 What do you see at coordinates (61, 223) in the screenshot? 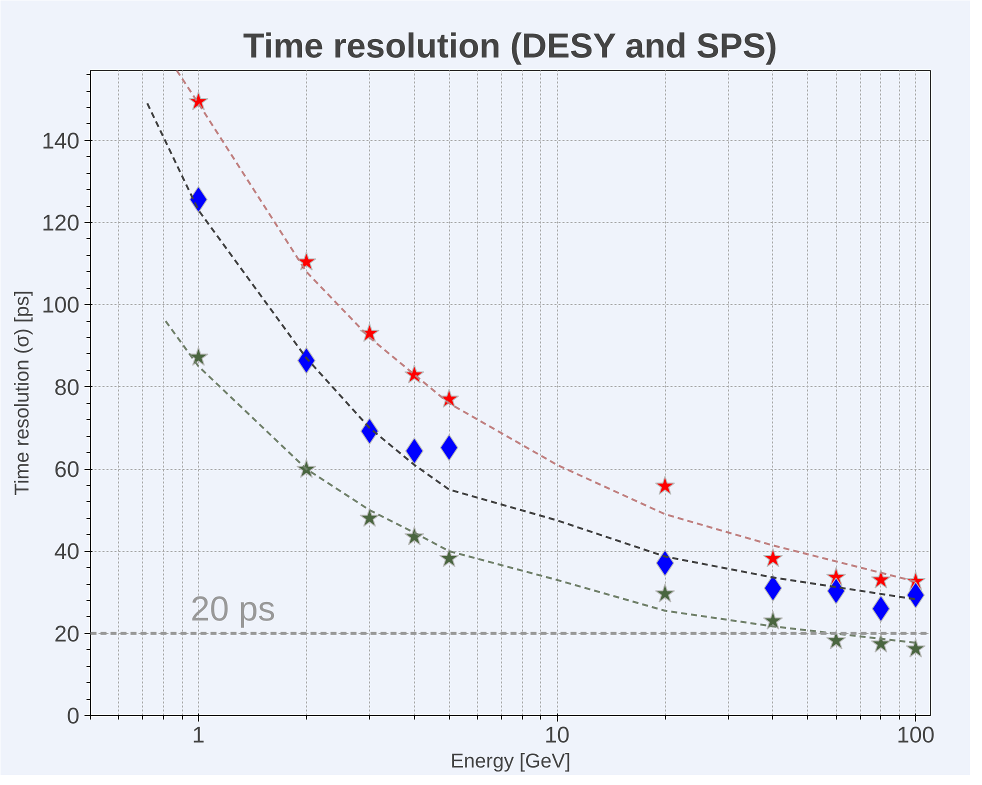
I see `y-tick-label: 120` at bounding box center [61, 223].